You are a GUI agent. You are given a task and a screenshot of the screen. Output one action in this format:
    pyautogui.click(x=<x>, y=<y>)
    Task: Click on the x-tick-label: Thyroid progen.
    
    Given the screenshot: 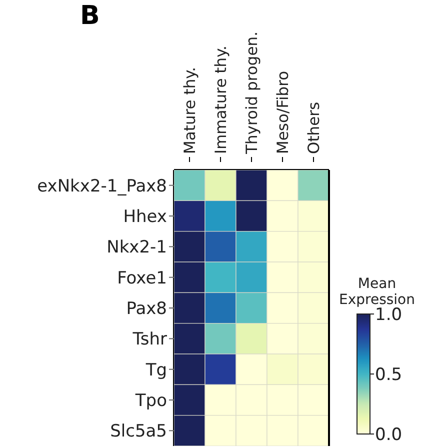 What is the action you would take?
    pyautogui.click(x=251, y=93)
    